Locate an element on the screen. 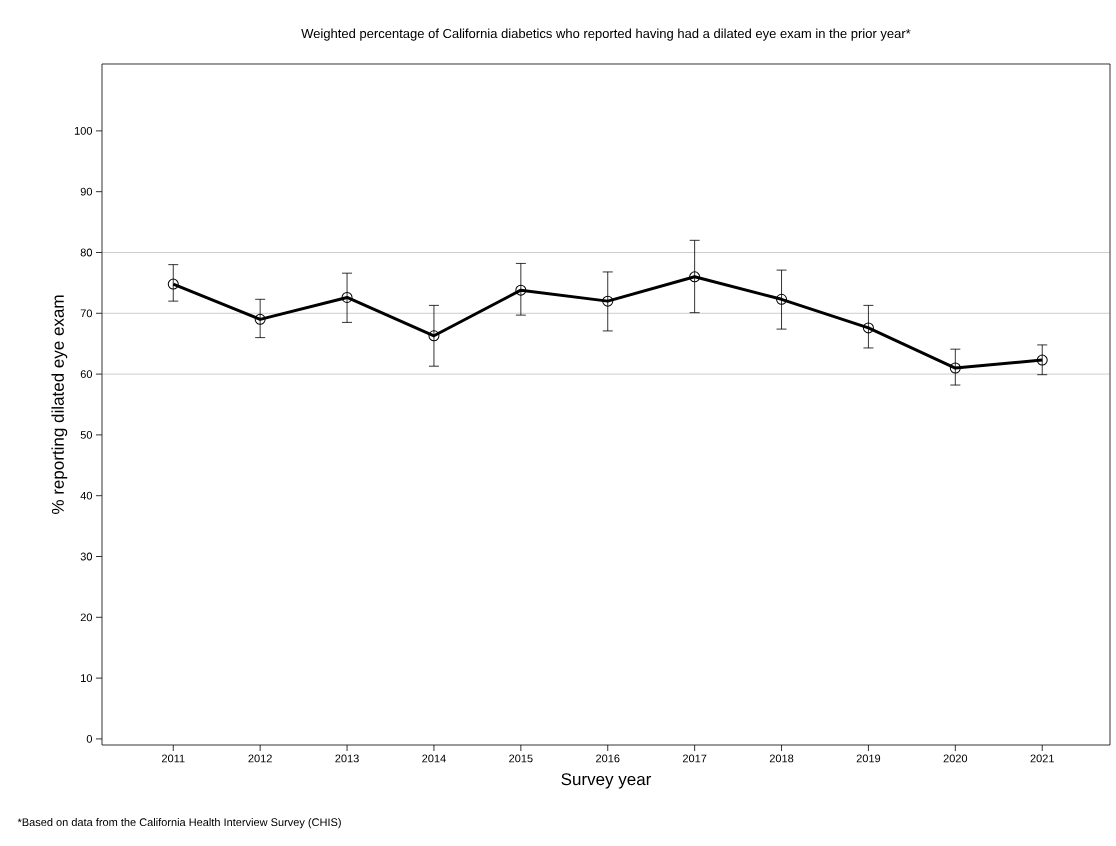  x-tick-label: 2019 is located at coordinates (868, 758).